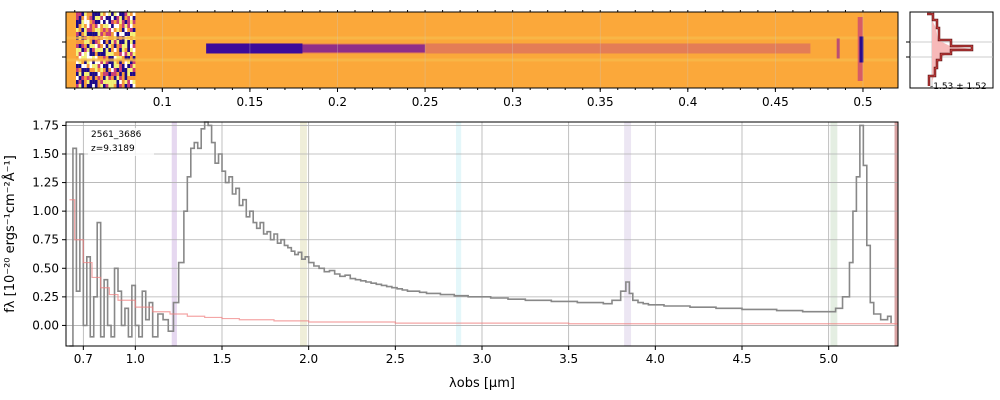  Describe the element at coordinates (655, 359) in the screenshot. I see `x-tick-label: 4.0` at that location.